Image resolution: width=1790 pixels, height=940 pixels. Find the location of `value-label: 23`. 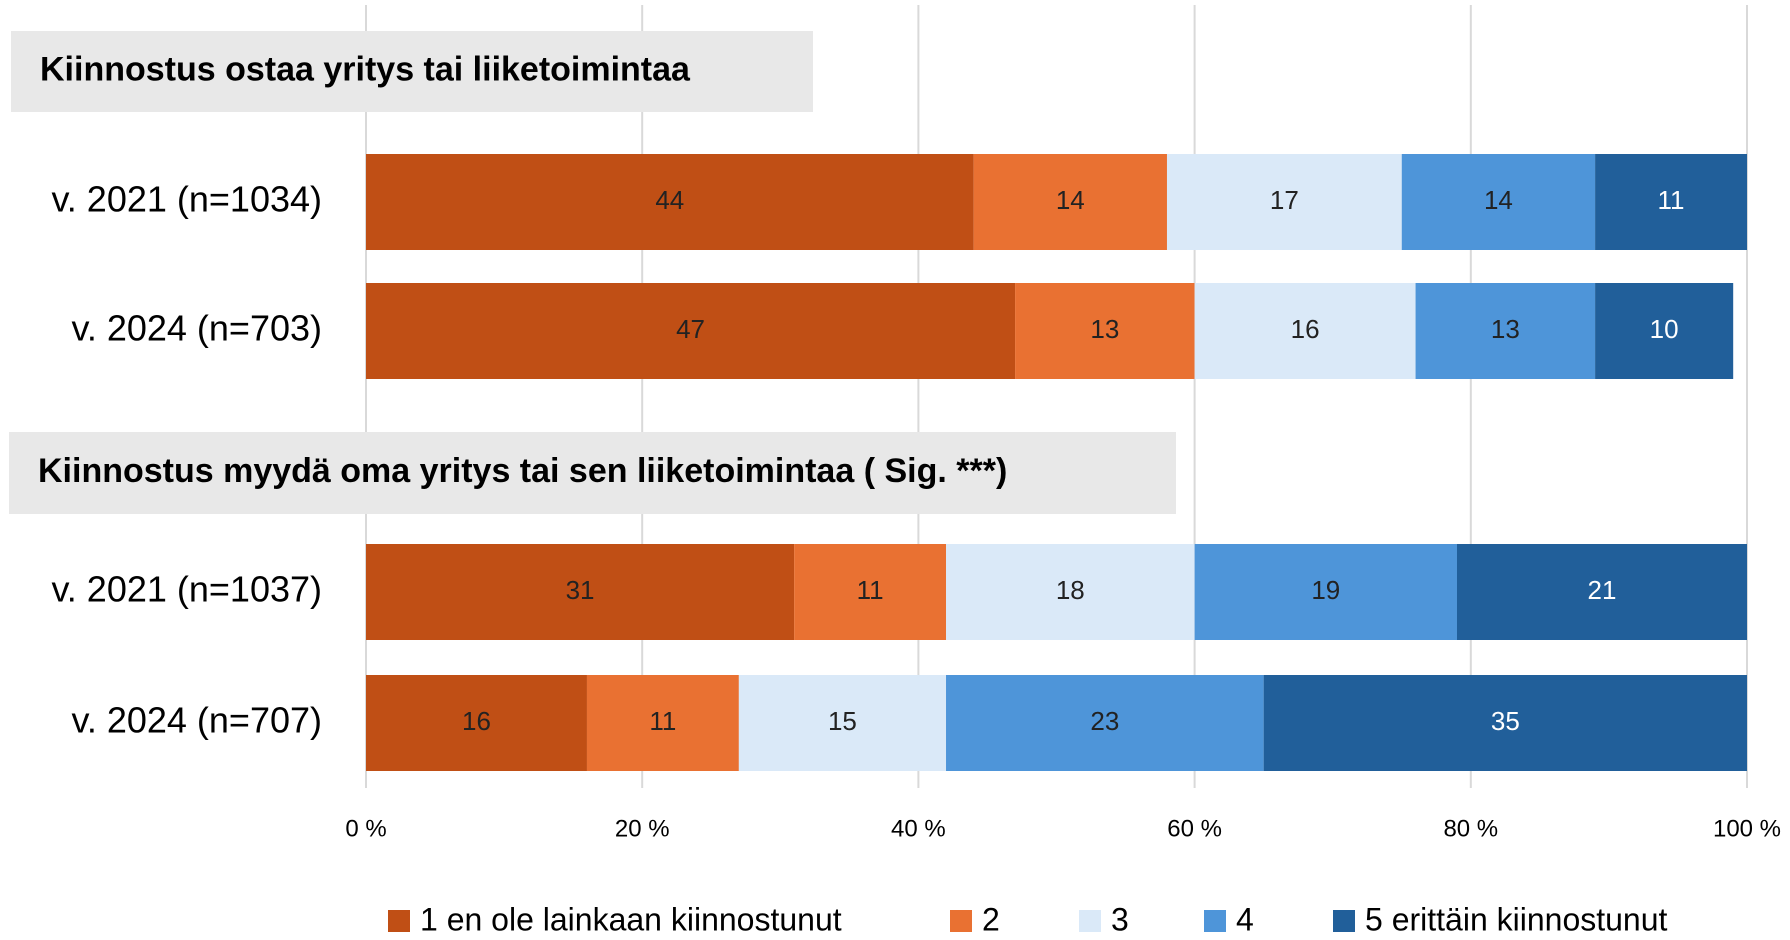

value-label: 23 is located at coordinates (1104, 721).